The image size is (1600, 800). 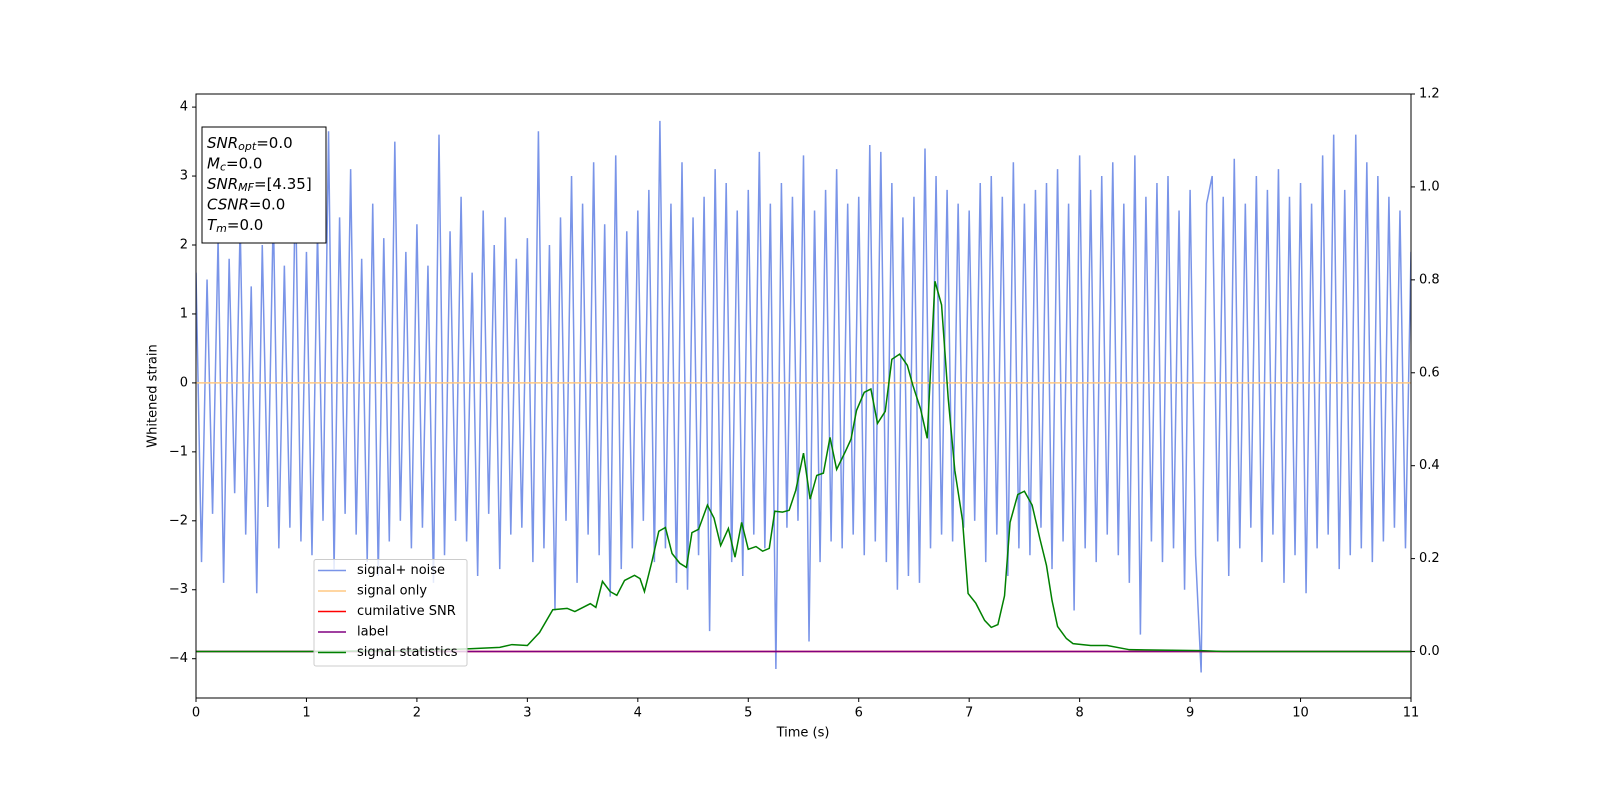 I want to click on y2-tick-label: 0.6, so click(x=1429, y=372).